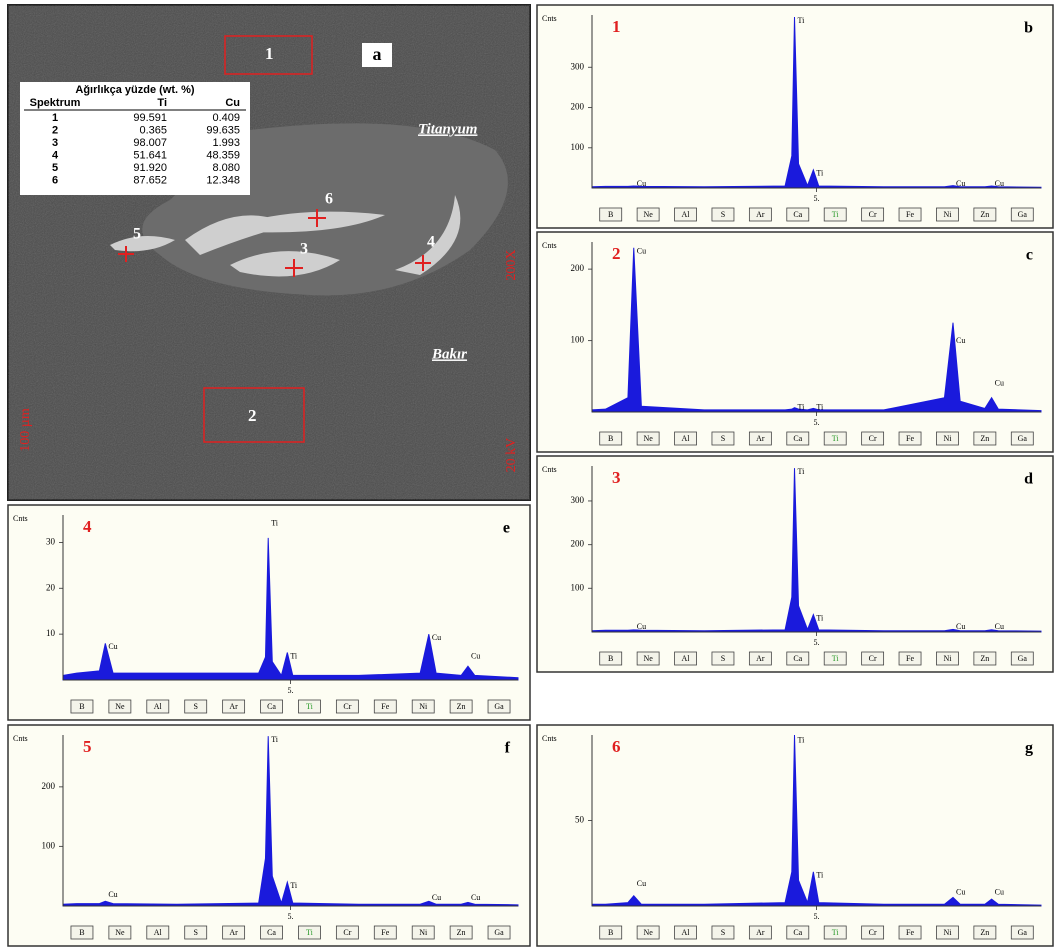  Describe the element at coordinates (51, 633) in the screenshot. I see `y-tick-label: 10` at that location.